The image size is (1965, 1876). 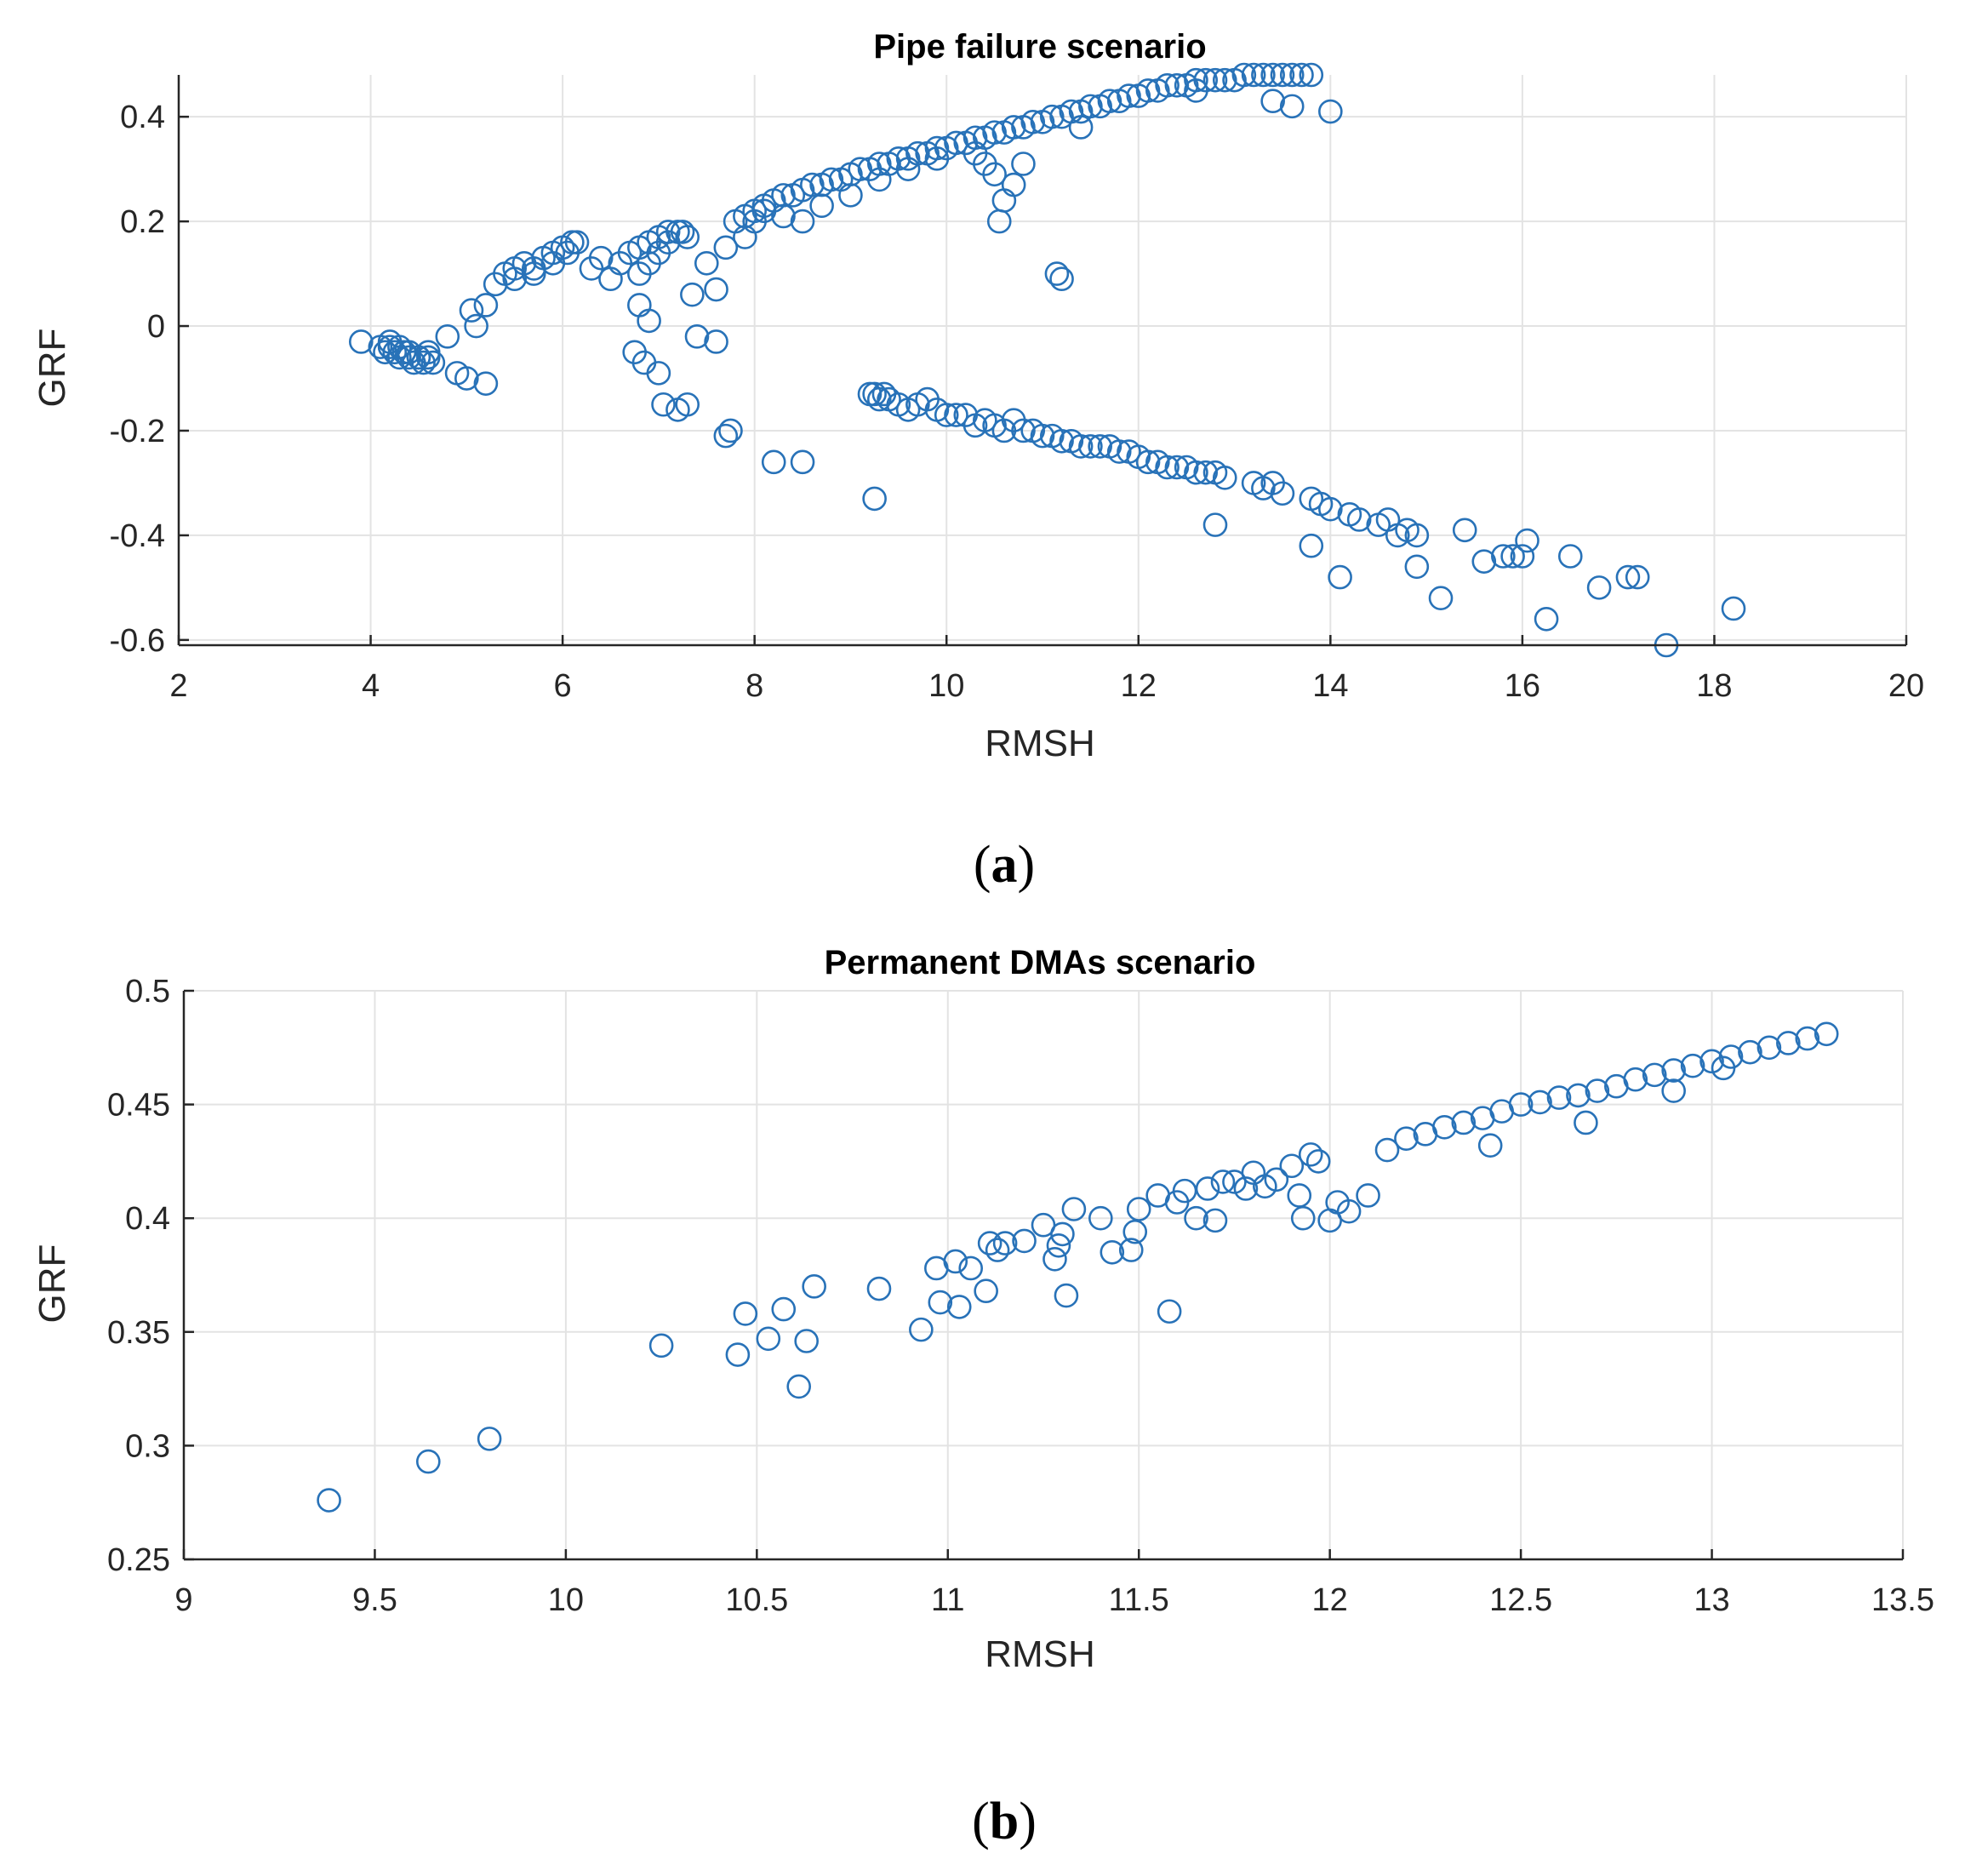 What do you see at coordinates (1711, 1600) in the screenshot?
I see `x-tick-label: 13` at bounding box center [1711, 1600].